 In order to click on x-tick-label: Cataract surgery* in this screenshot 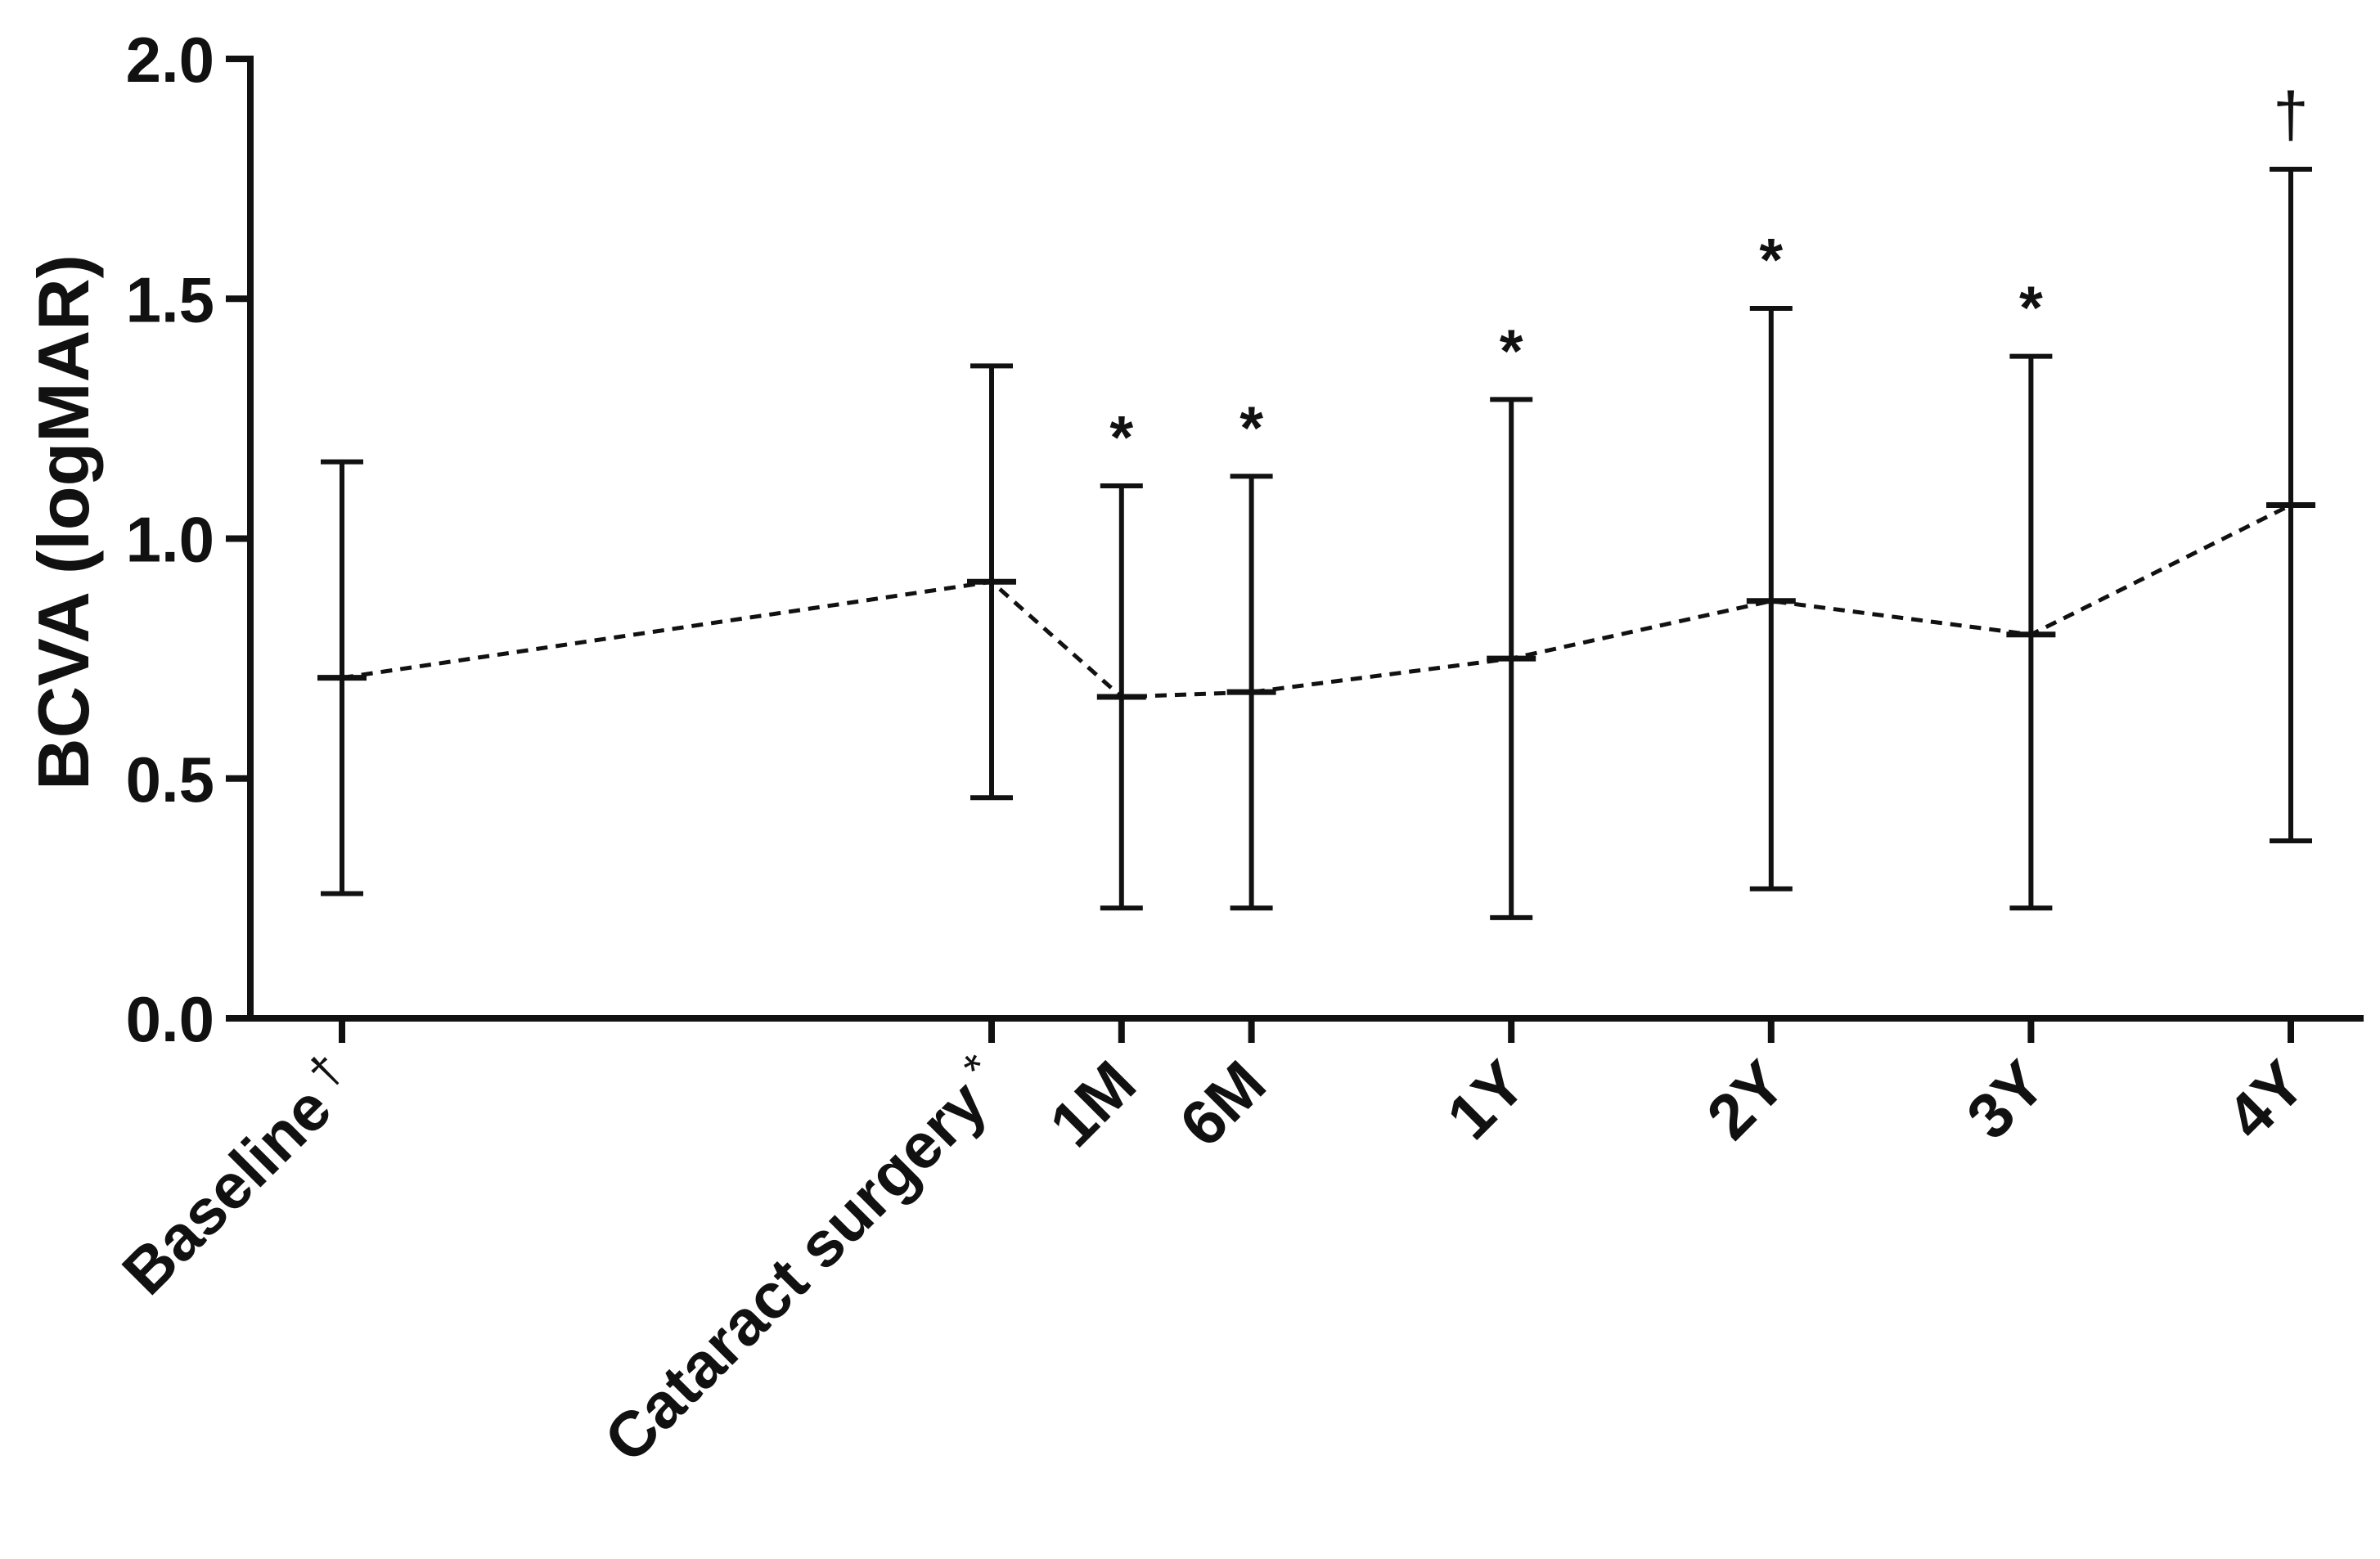, I will do `click(803, 1260)`.